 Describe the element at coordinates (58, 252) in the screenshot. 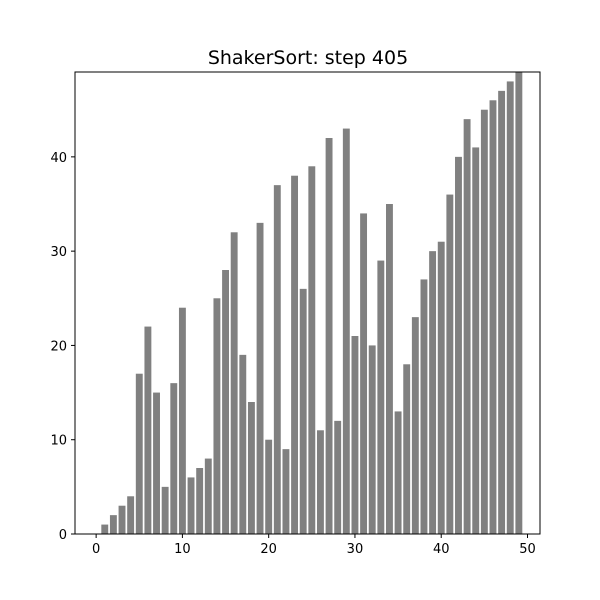

I see `y-tick-label: 30` at that location.